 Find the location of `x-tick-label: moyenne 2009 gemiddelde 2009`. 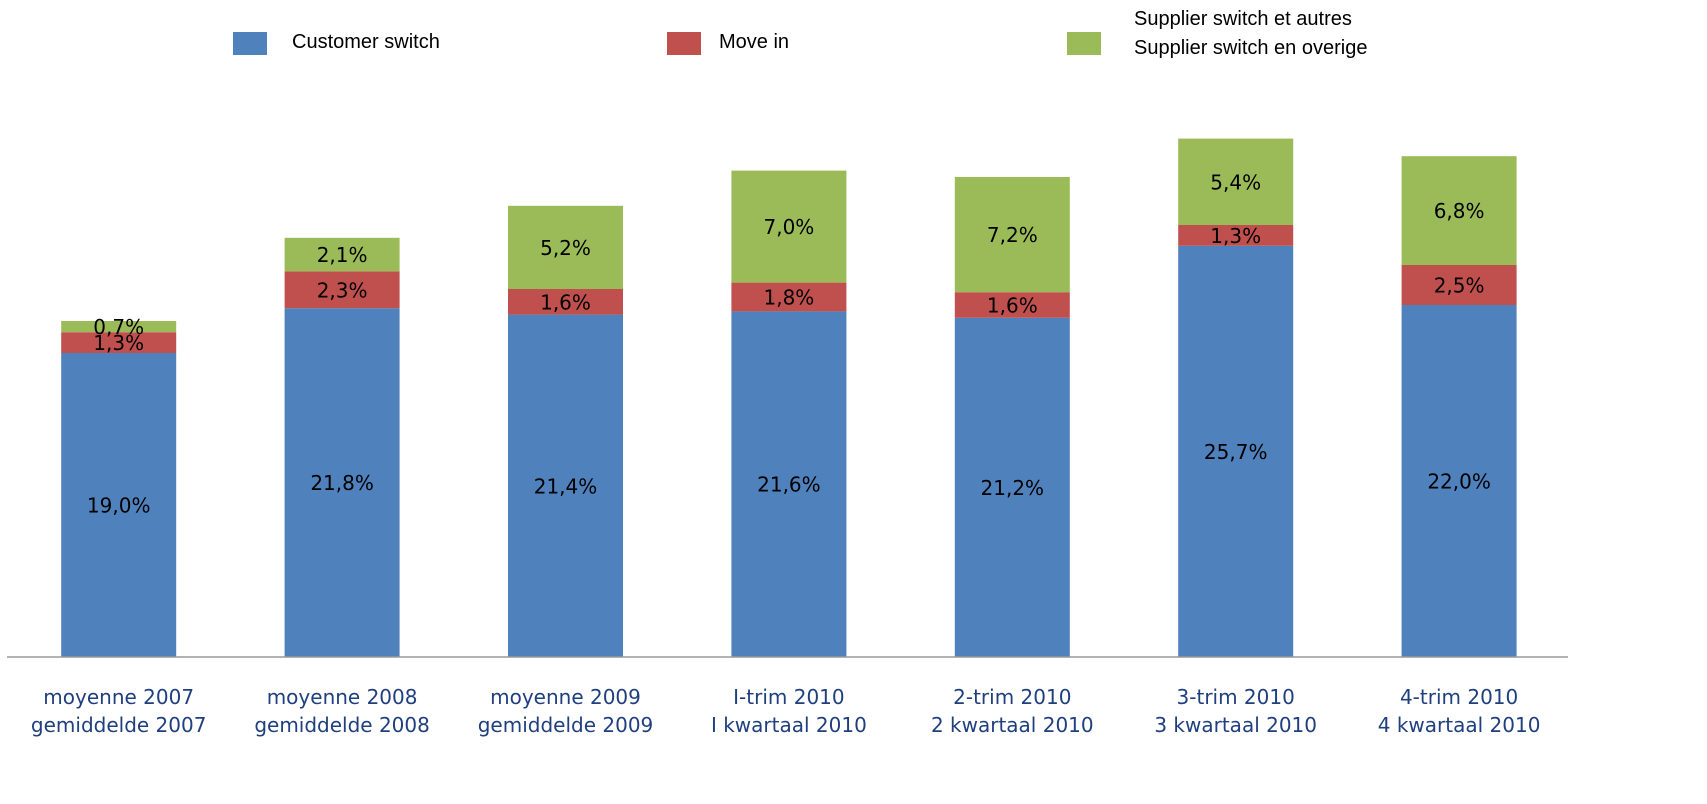

x-tick-label: moyenne 2009 gemiddelde 2009 is located at coordinates (565, 711).